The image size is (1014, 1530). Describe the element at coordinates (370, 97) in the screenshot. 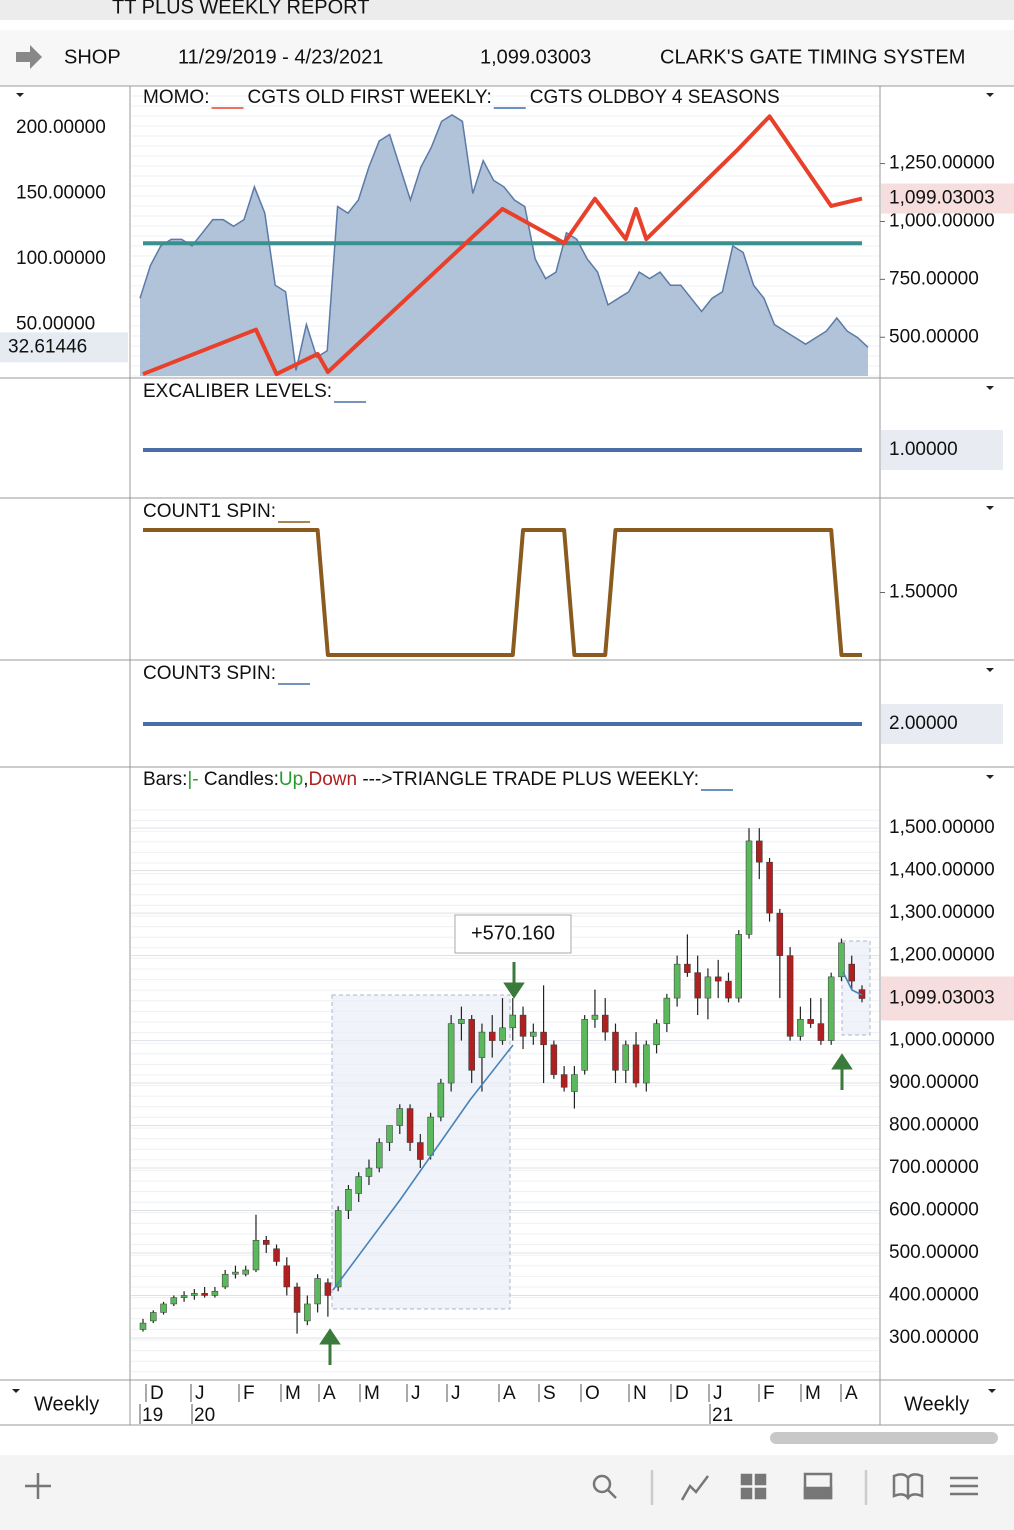

I see `legend-entry: CGTS OLD FIRST WEEKLY:` at that location.